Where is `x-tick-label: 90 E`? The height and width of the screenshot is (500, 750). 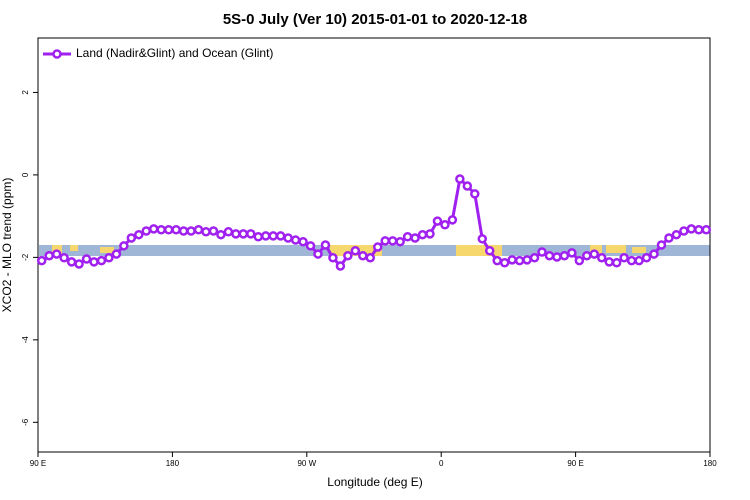 x-tick-label: 90 E is located at coordinates (38, 463).